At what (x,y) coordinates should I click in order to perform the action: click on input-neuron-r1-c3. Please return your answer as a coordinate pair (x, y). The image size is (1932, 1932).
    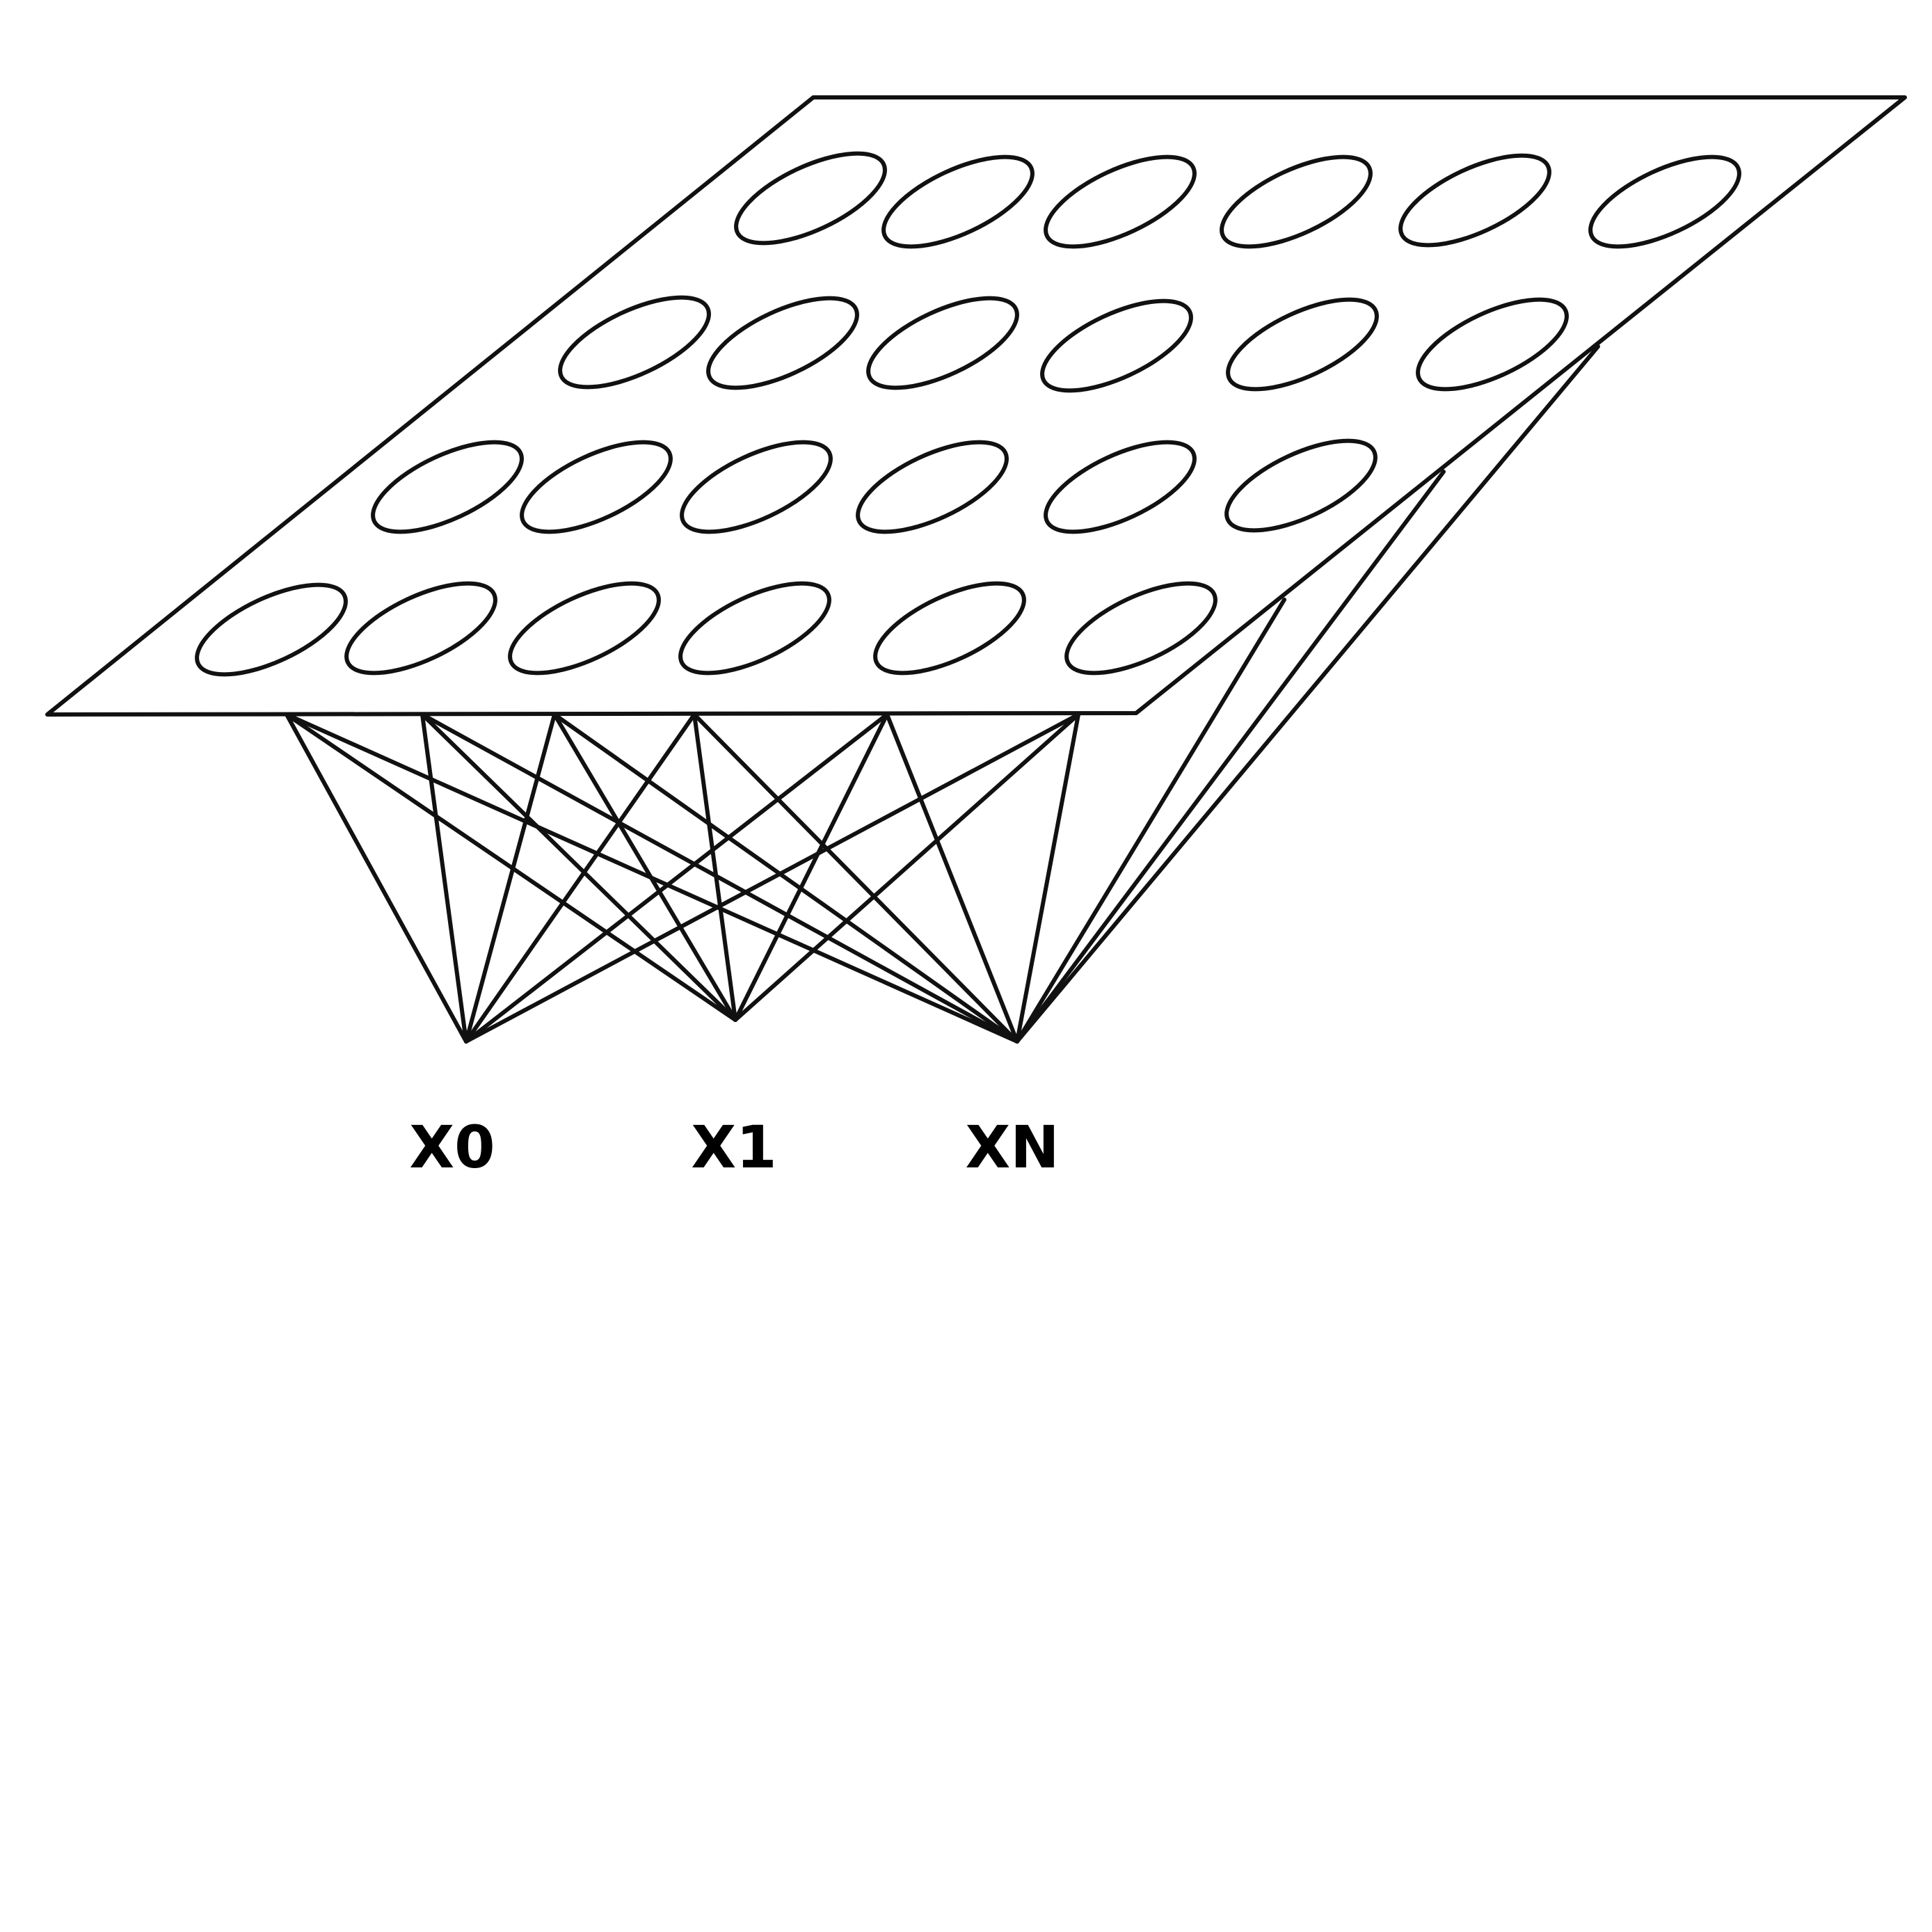
    Looking at the image, I should click on (1120, 201).